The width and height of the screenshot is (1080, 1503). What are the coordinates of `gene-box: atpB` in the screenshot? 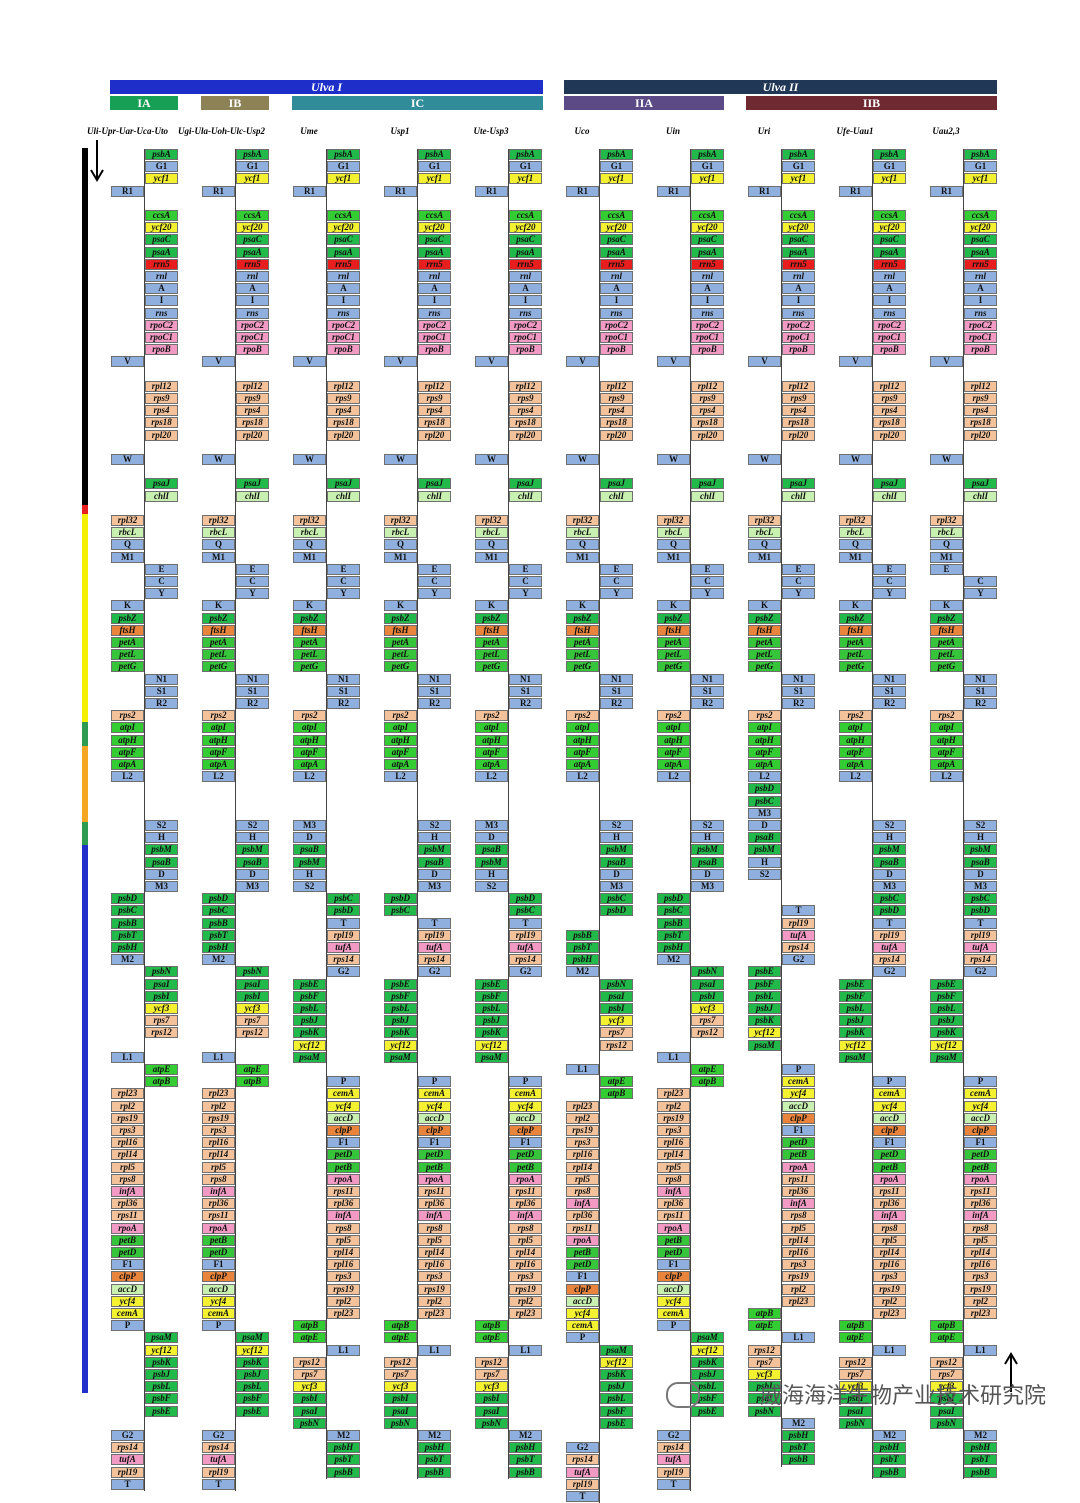 It's located at (855, 1326).